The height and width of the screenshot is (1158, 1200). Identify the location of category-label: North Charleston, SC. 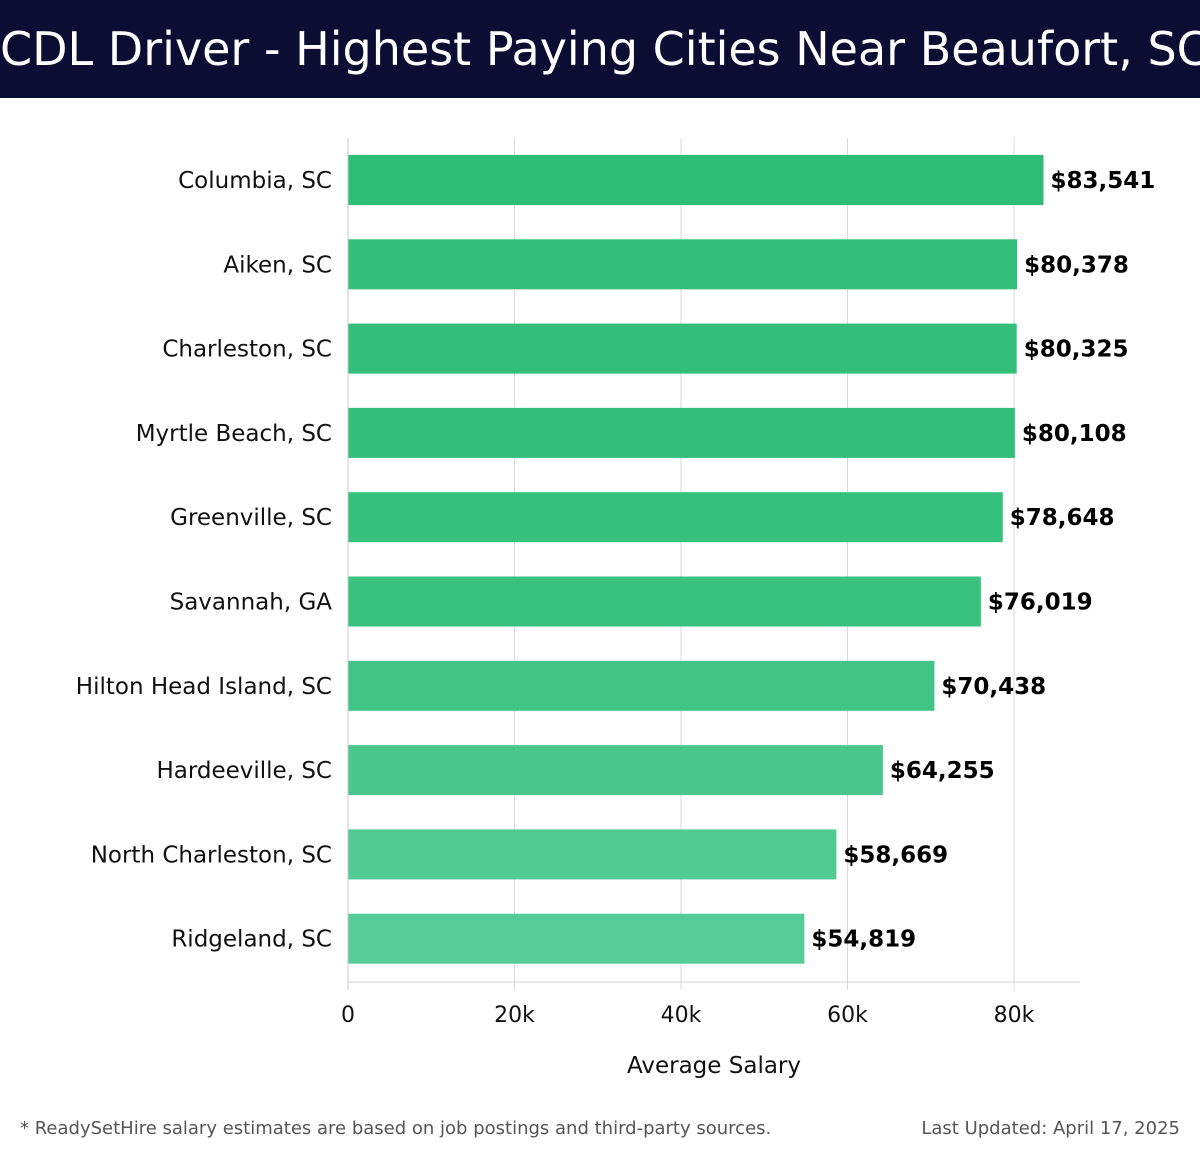
(211, 855).